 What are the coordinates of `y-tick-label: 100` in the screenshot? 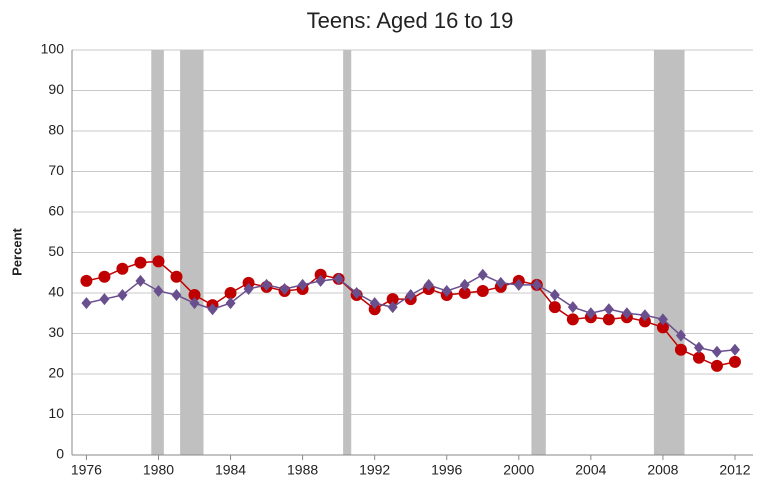 It's located at (53, 49).